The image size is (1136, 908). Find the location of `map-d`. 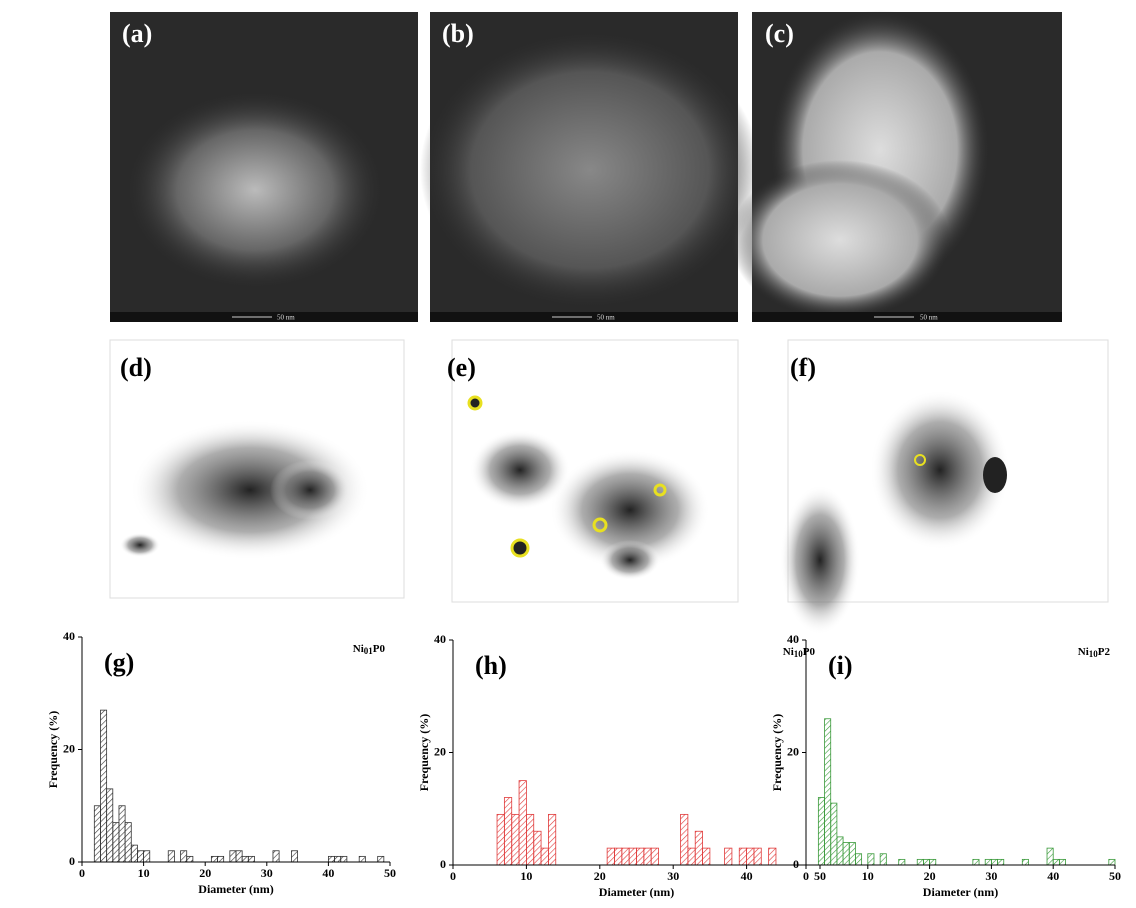

map-d is located at coordinates (257, 469).